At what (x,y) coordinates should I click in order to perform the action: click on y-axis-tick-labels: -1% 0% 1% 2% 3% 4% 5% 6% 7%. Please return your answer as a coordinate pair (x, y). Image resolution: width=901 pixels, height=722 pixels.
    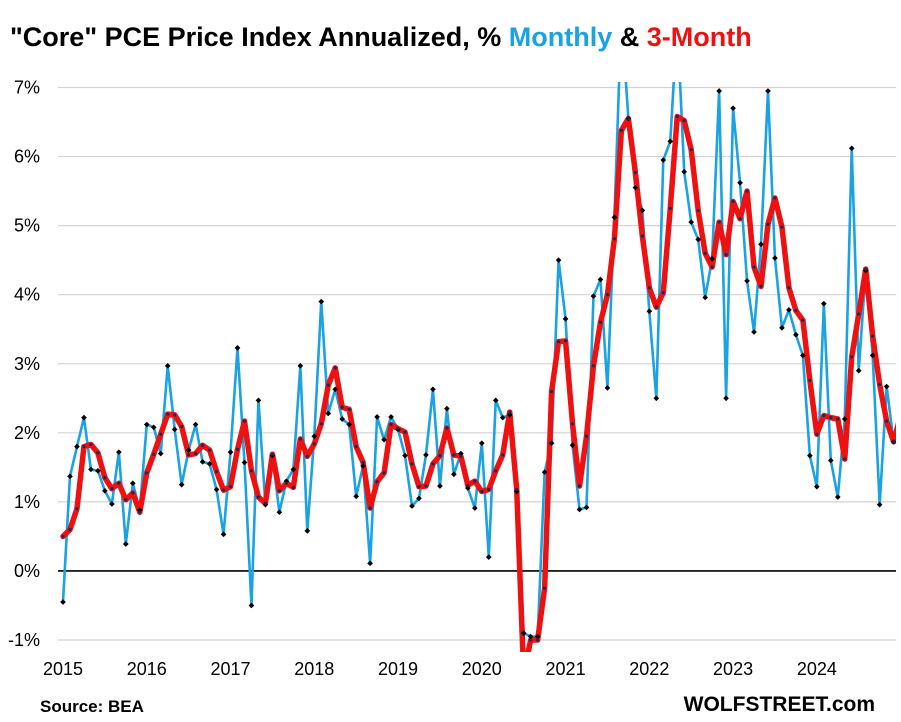
    Looking at the image, I should click on (24, 364).